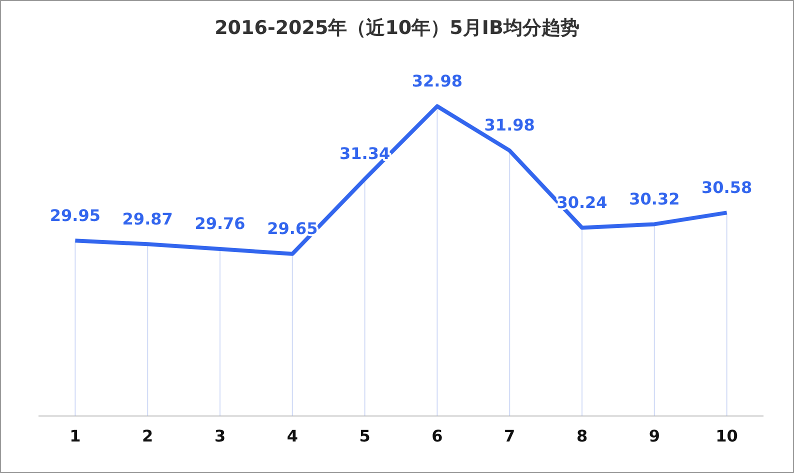 The image size is (794, 473). Describe the element at coordinates (220, 224) in the screenshot. I see `data-label: 29.76` at that location.